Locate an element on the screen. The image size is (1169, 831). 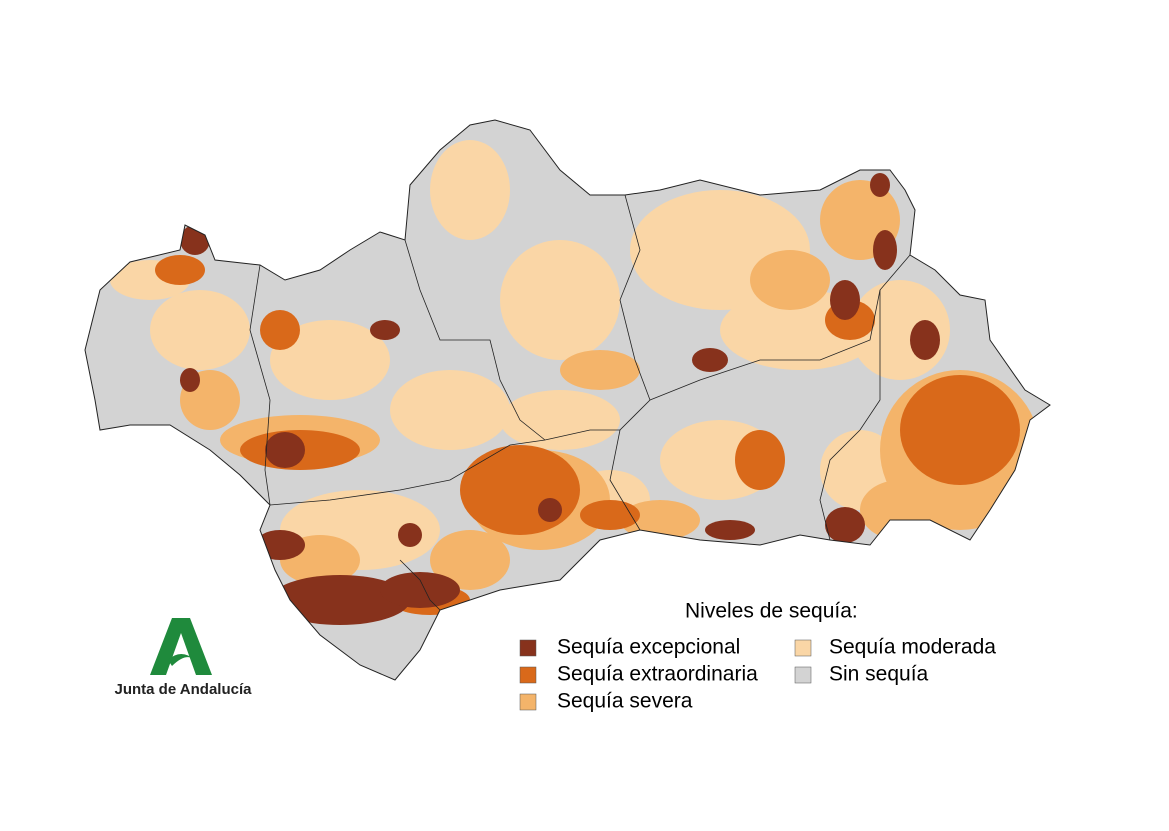
logo-mark-bar is located at coordinates (181, 660).